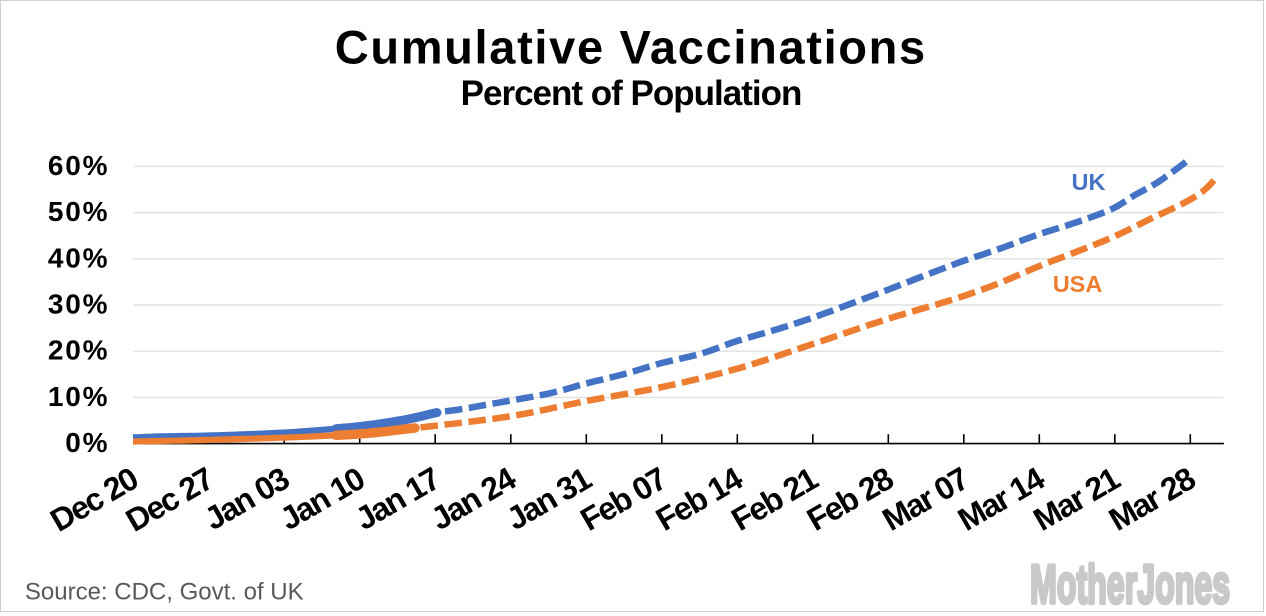 This screenshot has height=616, width=1266. I want to click on svg-text: 10%, so click(78, 396).